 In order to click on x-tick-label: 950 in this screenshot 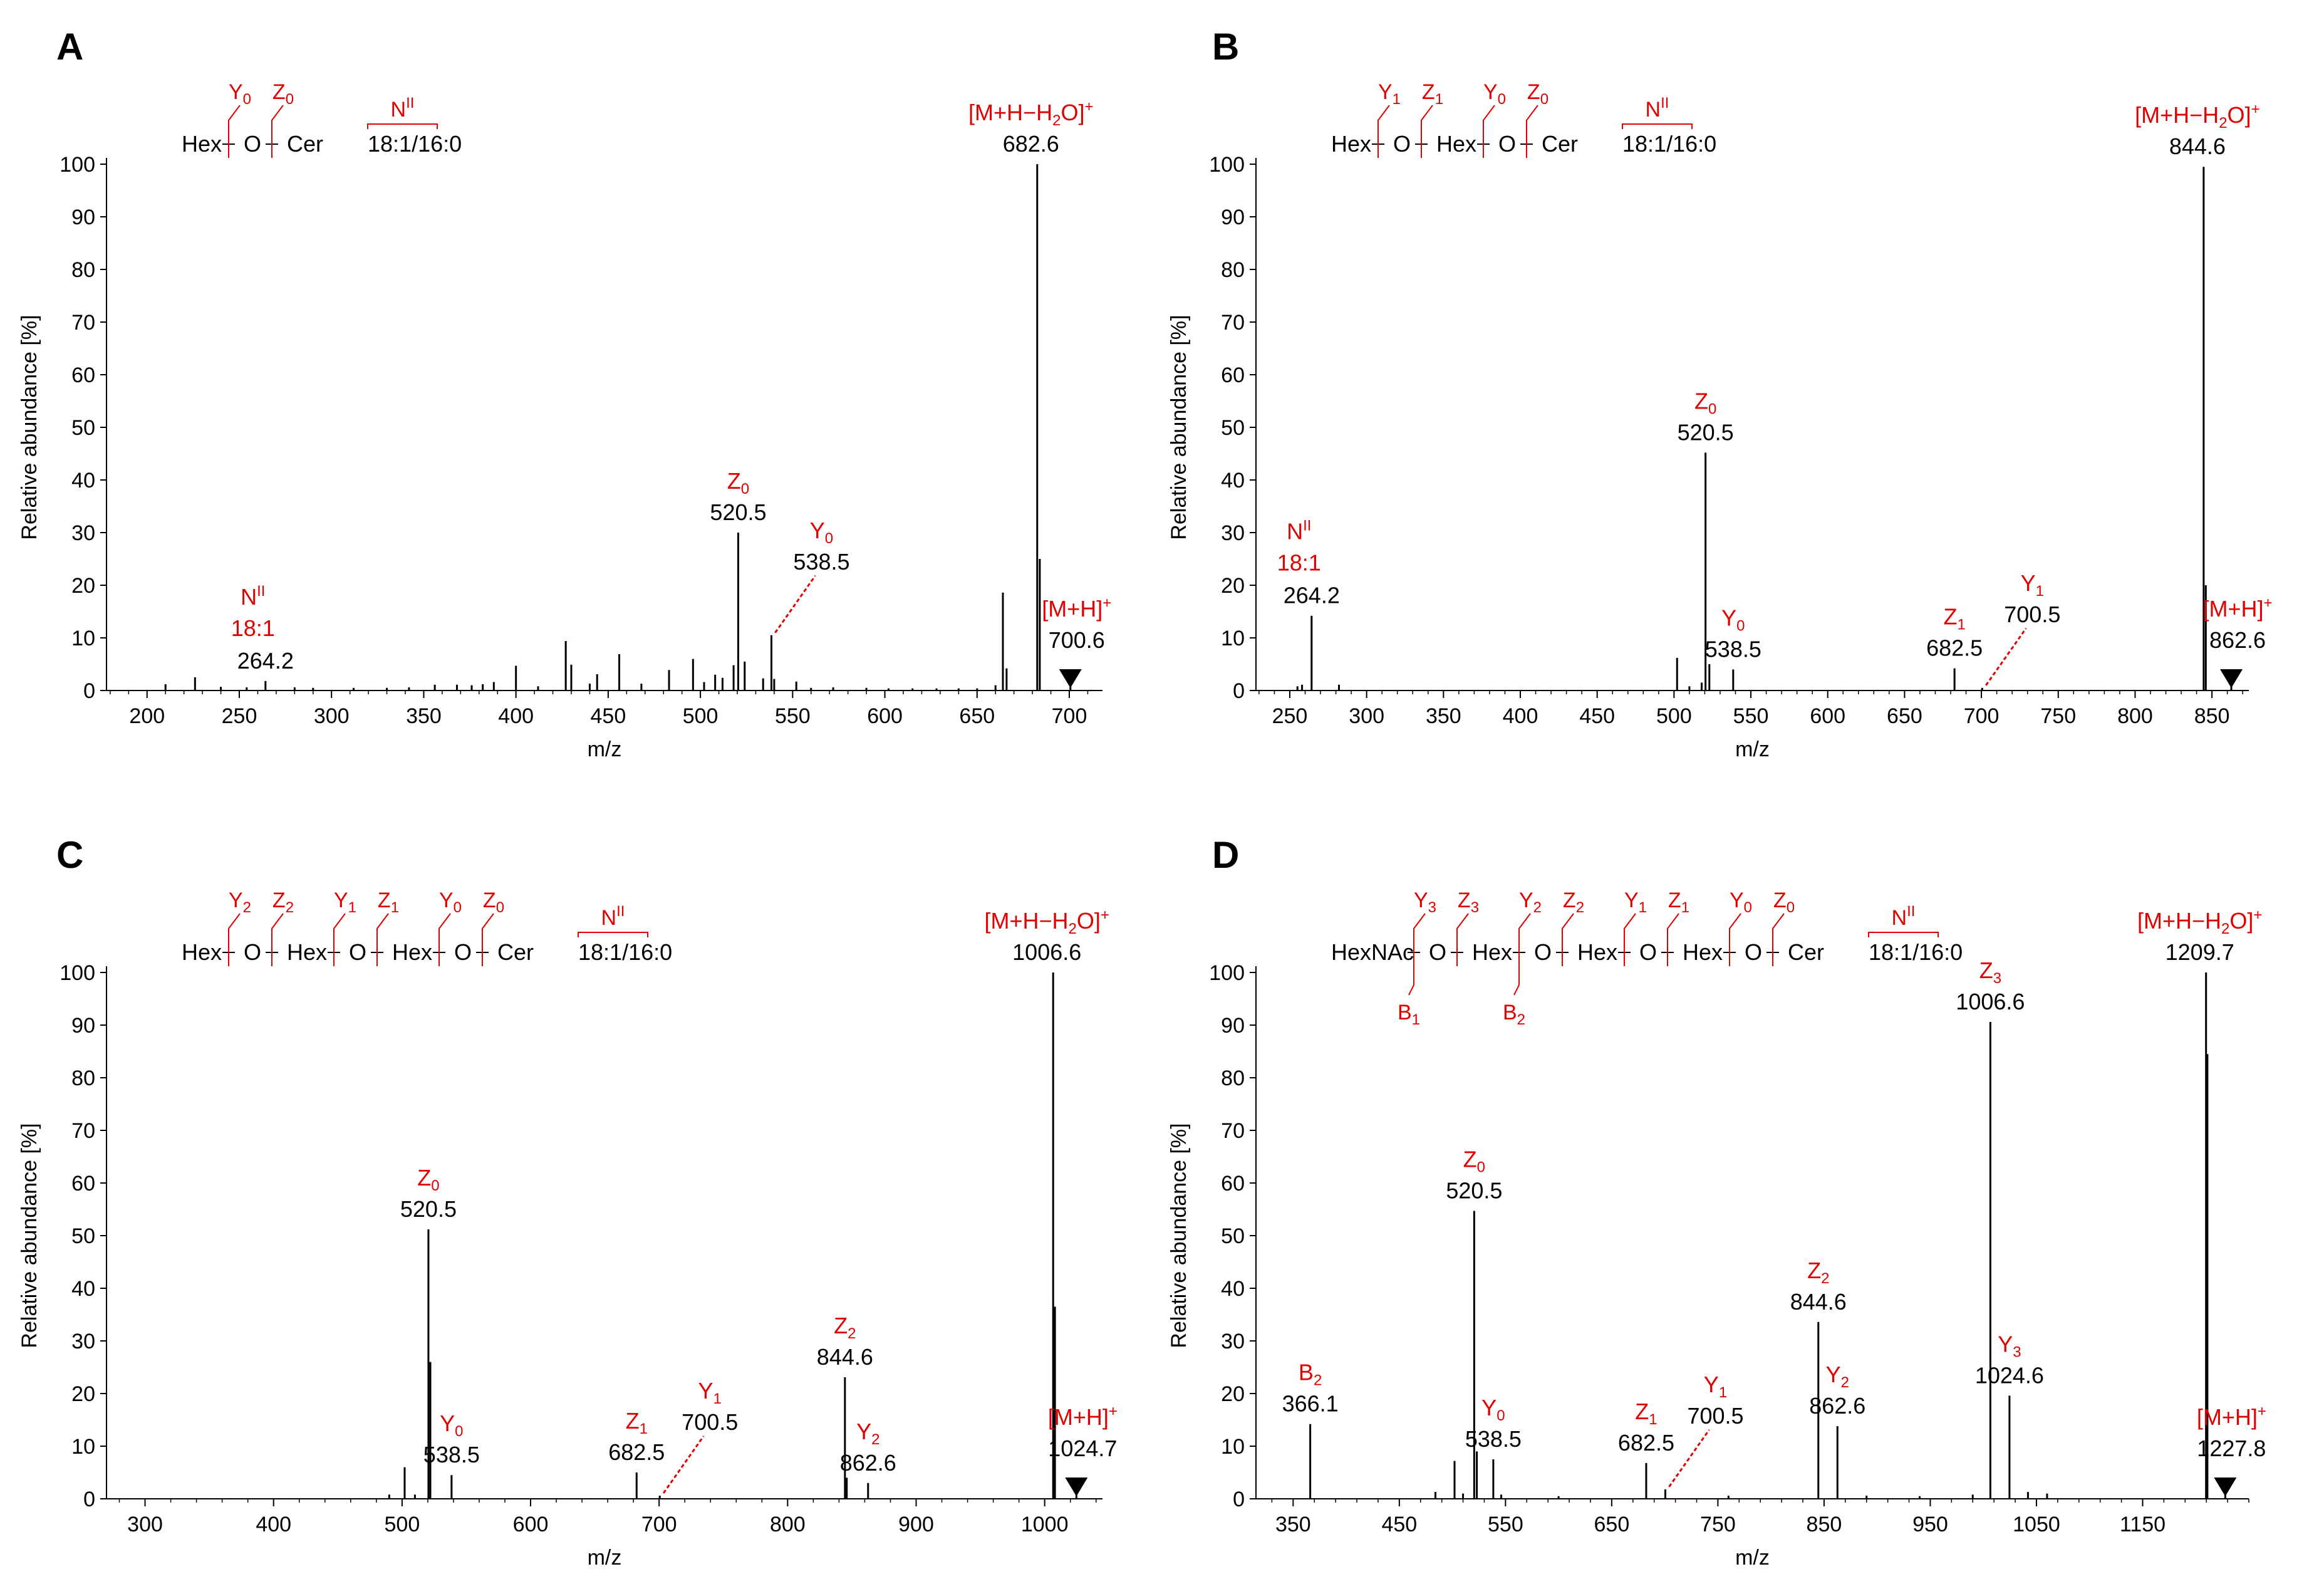, I will do `click(1930, 1524)`.